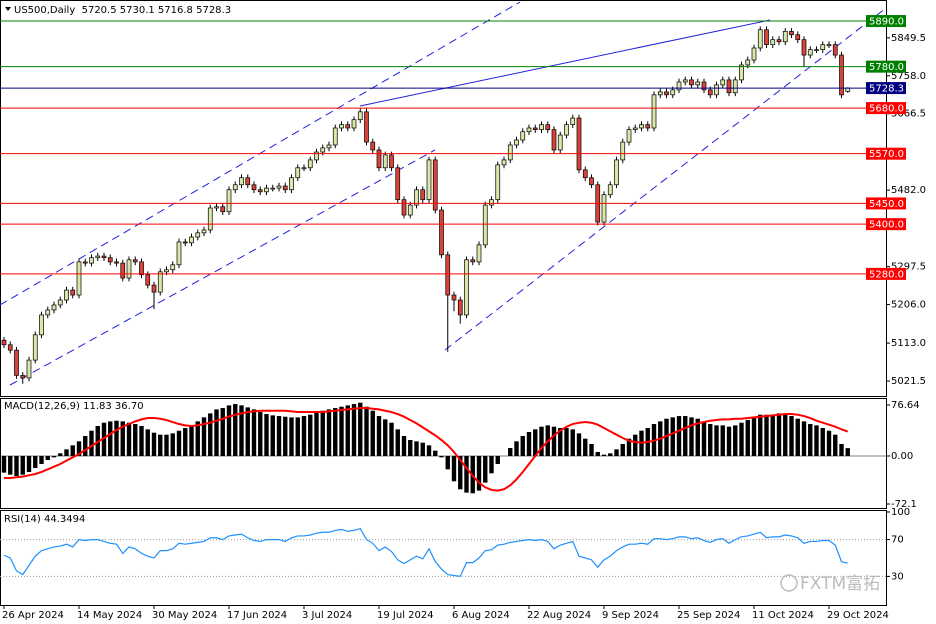  Describe the element at coordinates (886, 67) in the screenshot. I see `level-label: 5780.0` at that location.